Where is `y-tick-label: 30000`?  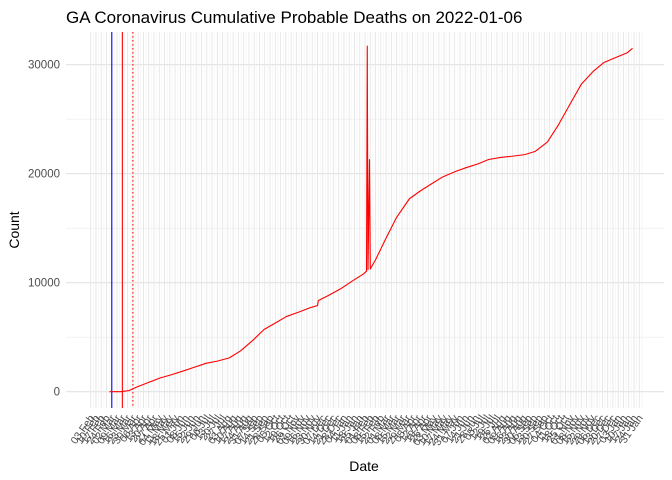 y-tick-label: 30000 is located at coordinates (44, 66).